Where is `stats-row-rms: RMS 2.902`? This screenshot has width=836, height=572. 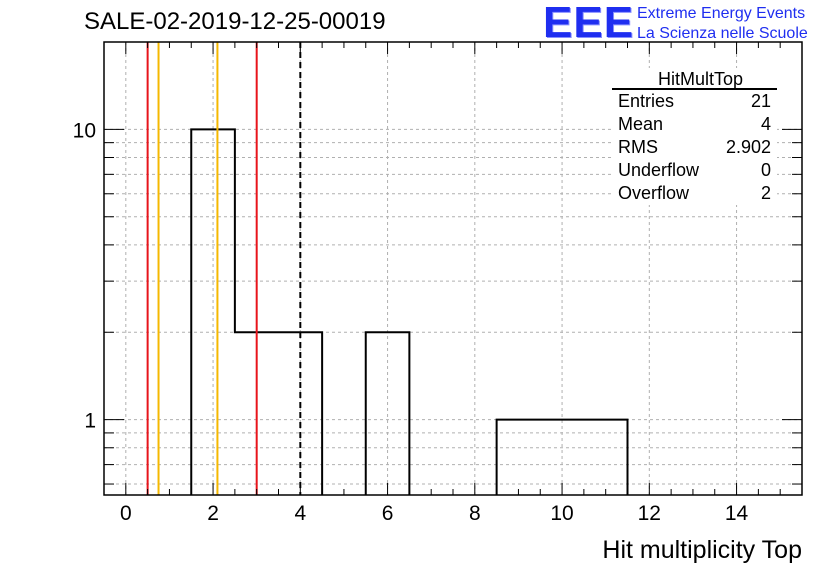 stats-row-rms: RMS 2.902 is located at coordinates (694, 147).